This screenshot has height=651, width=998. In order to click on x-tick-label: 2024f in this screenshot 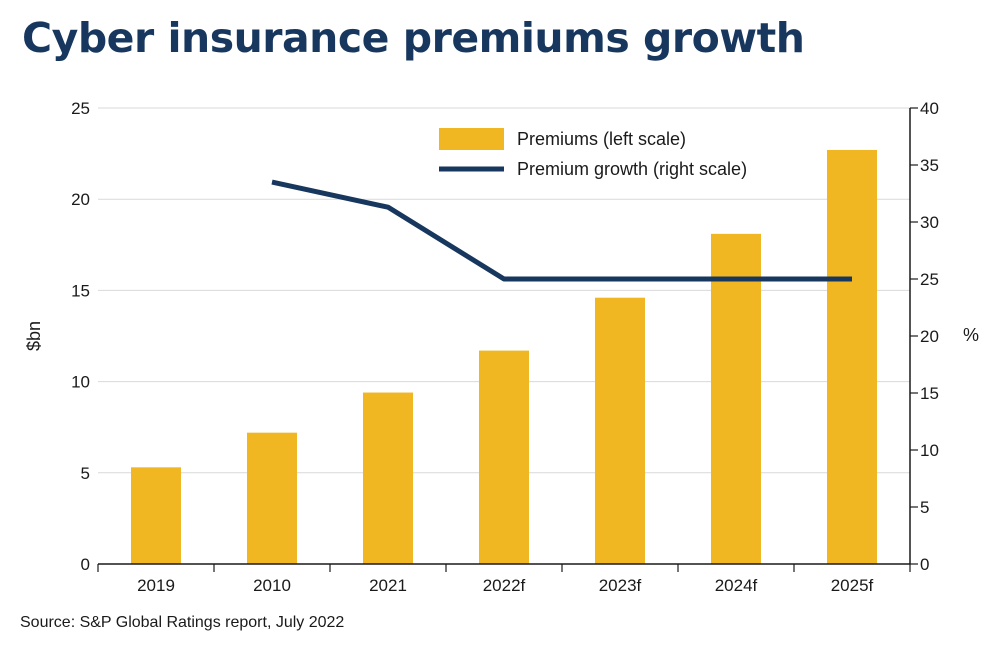, I will do `click(736, 585)`.